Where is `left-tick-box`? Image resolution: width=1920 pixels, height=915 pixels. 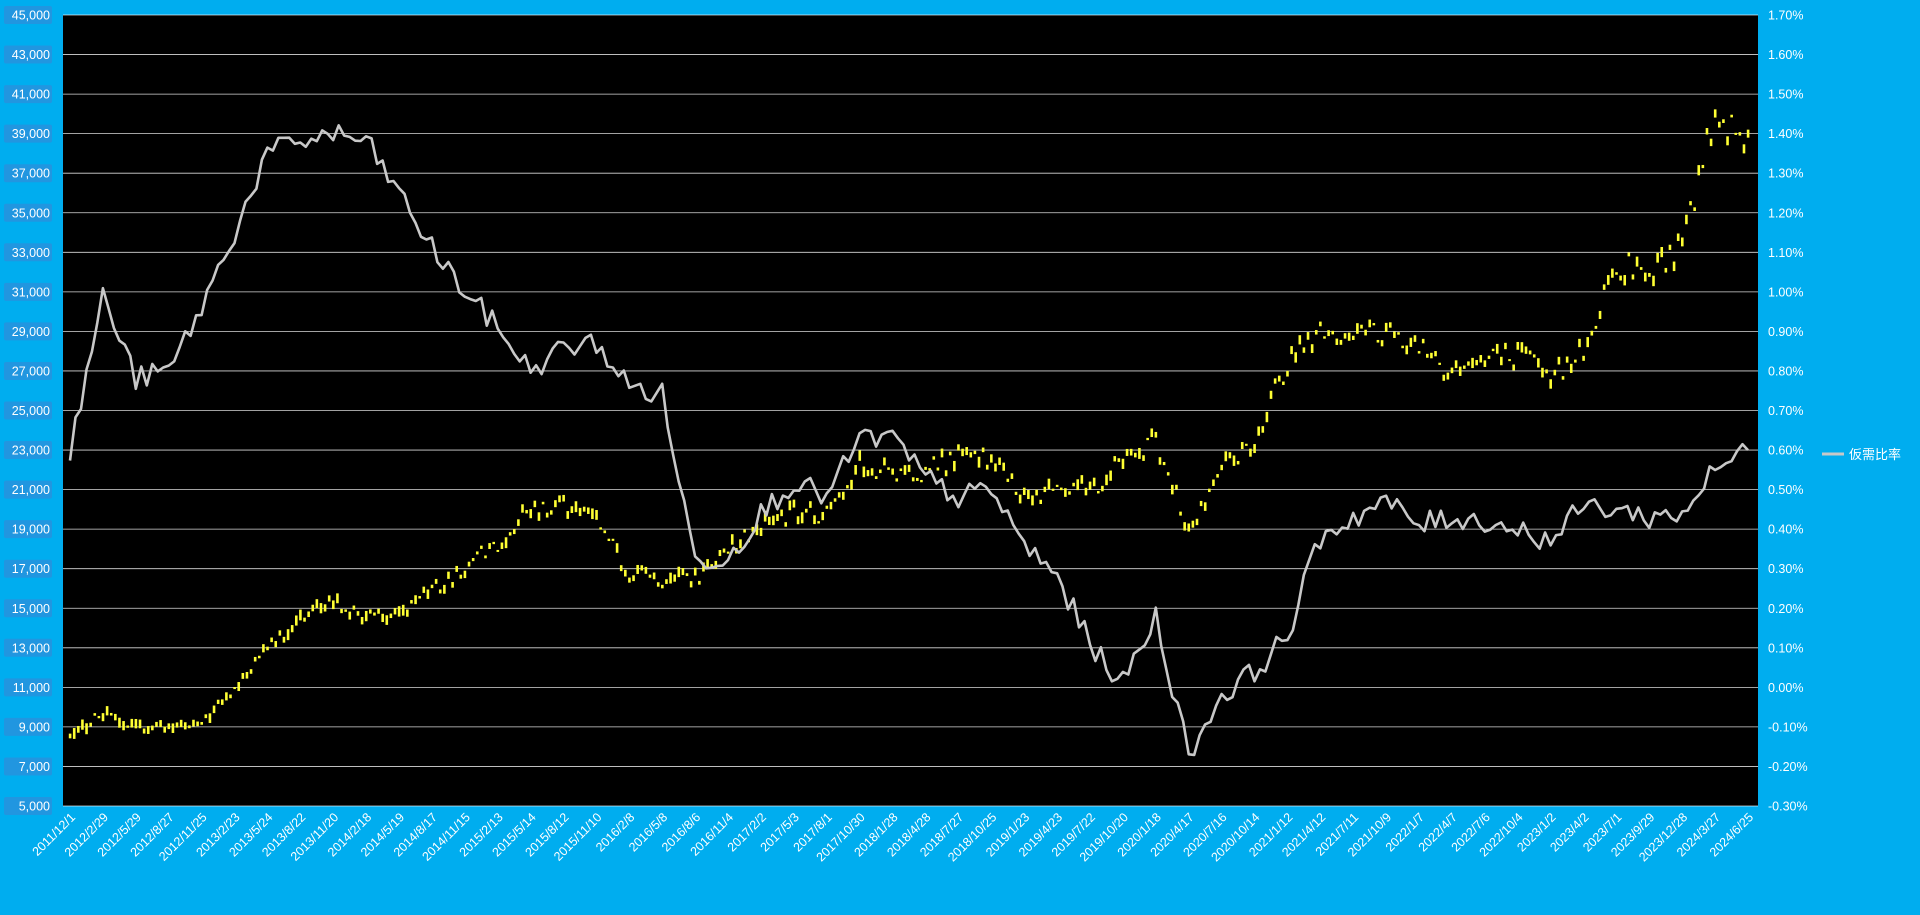 left-tick-box is located at coordinates (28, 54).